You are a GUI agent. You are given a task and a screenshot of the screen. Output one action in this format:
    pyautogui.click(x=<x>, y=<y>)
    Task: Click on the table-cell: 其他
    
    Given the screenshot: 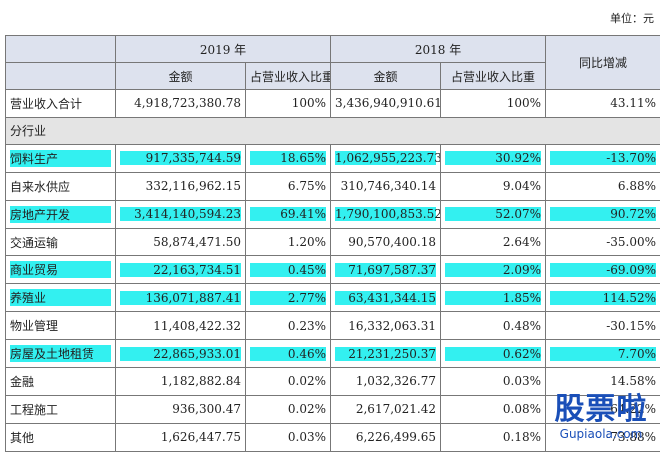 What is the action you would take?
    pyautogui.click(x=61, y=437)
    